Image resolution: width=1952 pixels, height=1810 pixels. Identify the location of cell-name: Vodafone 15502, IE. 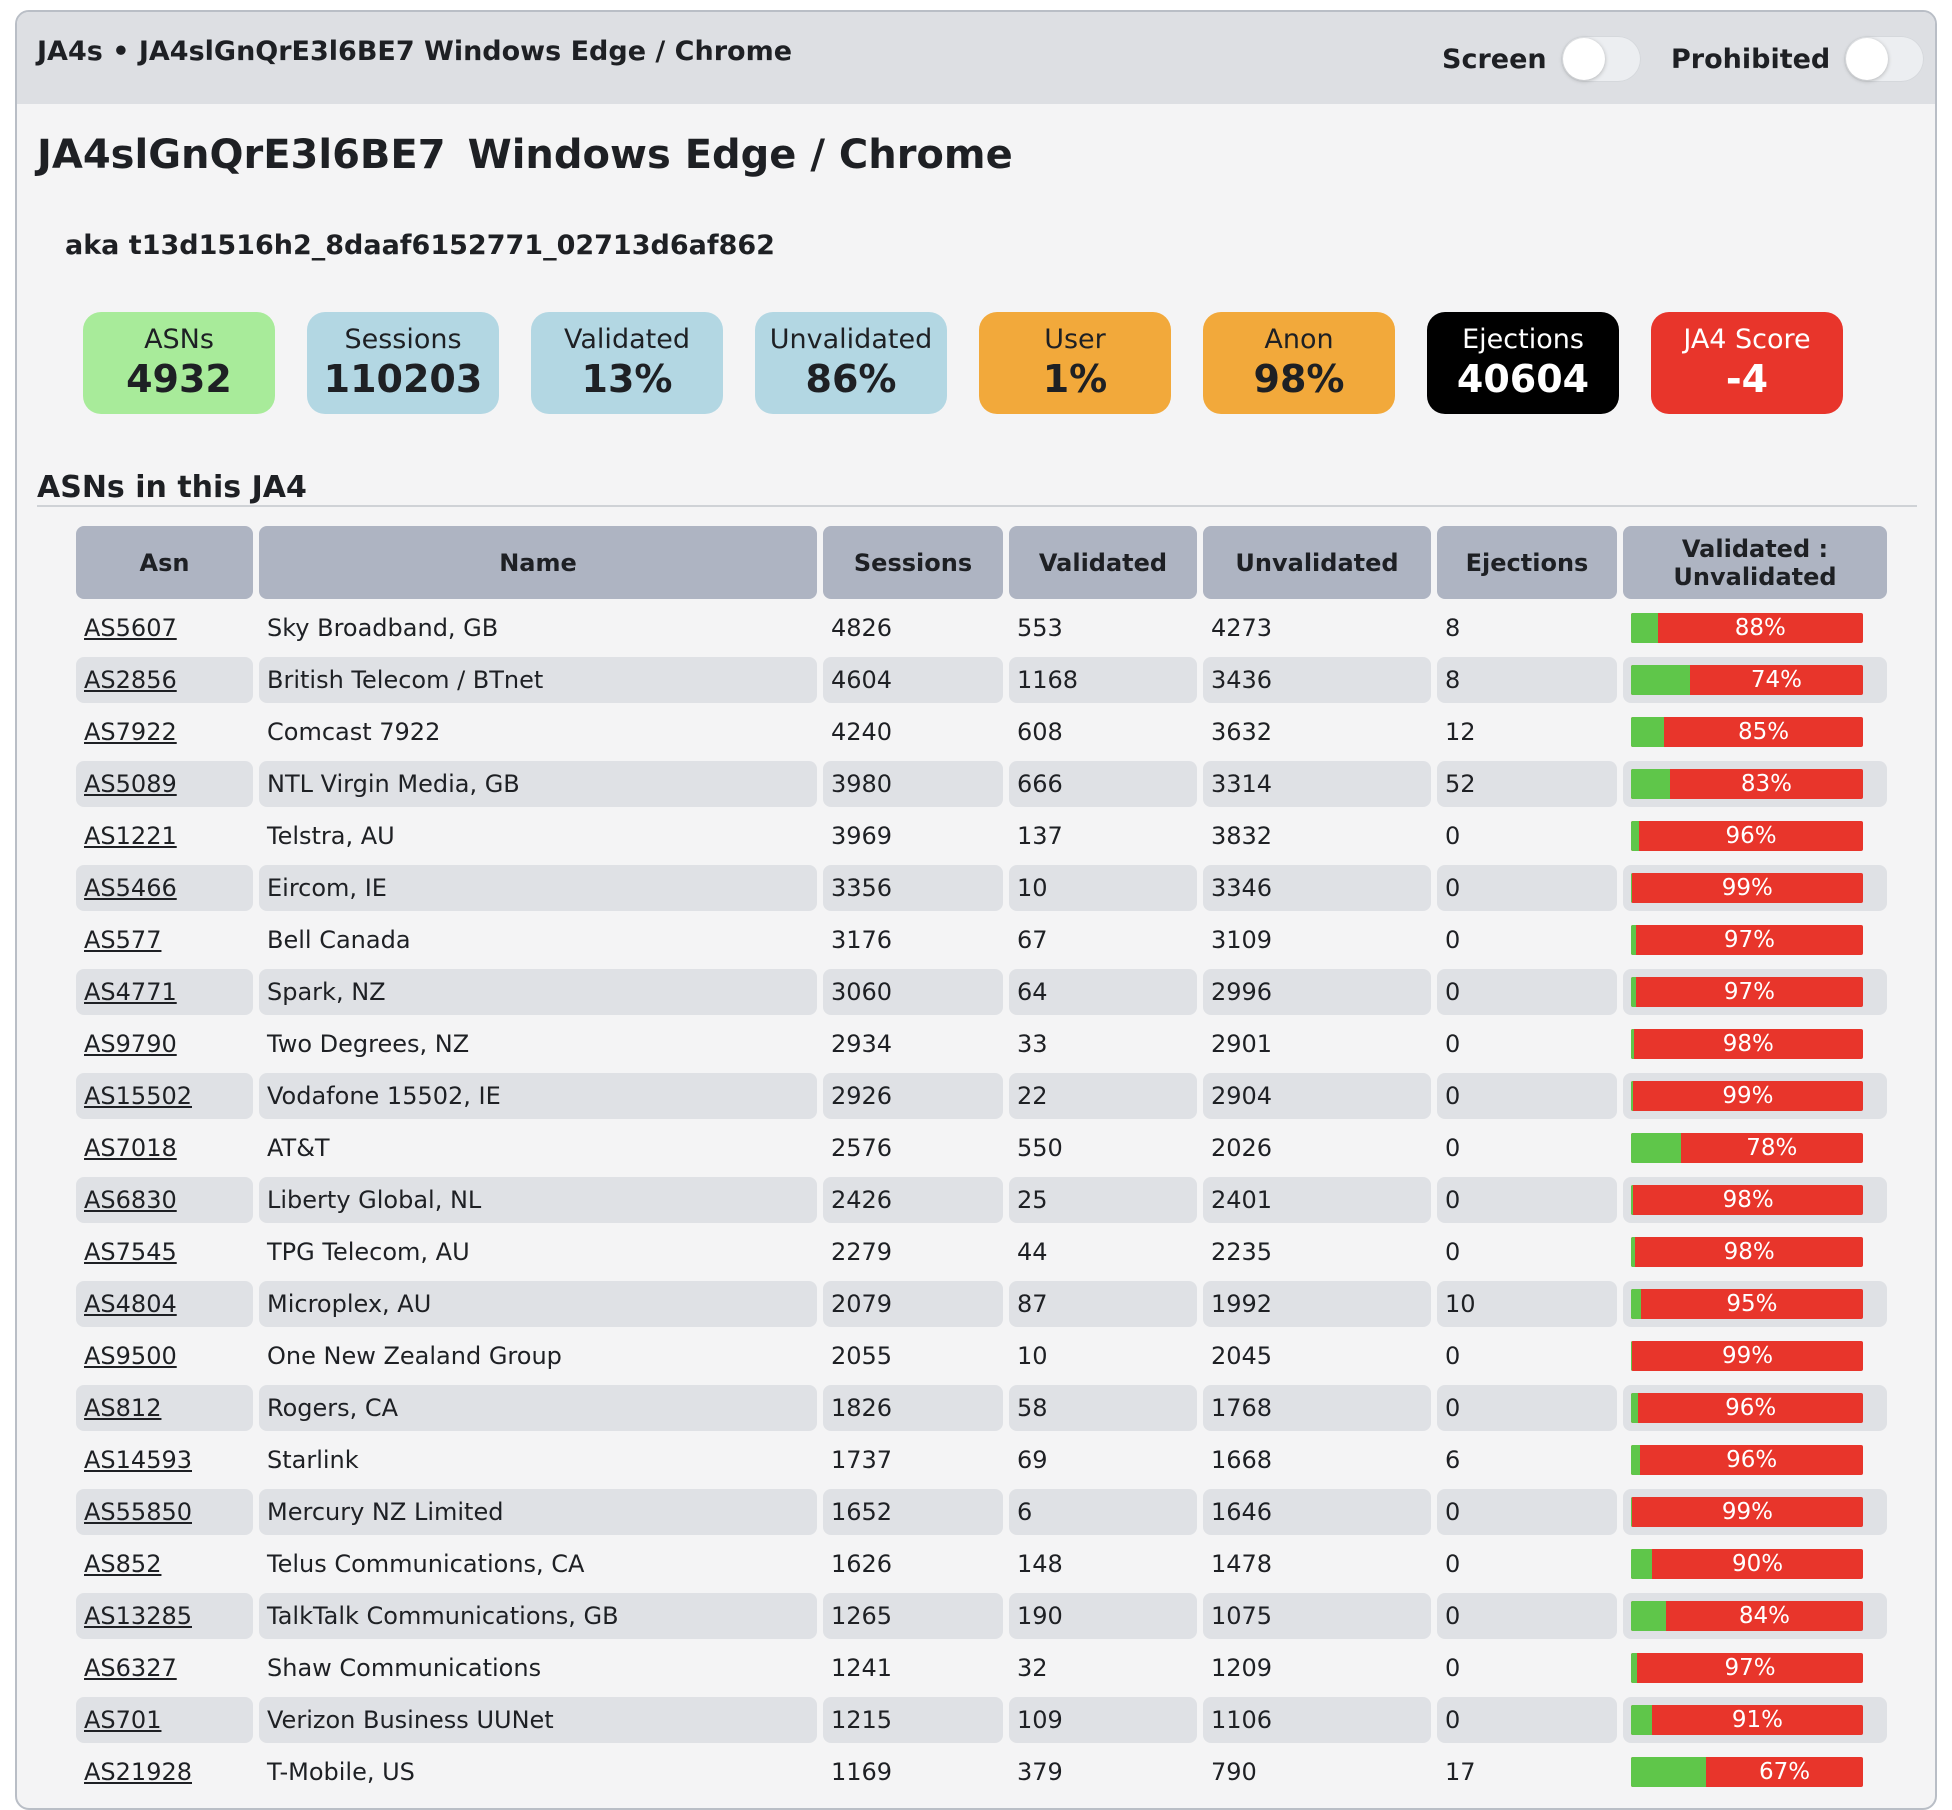
(538, 1096).